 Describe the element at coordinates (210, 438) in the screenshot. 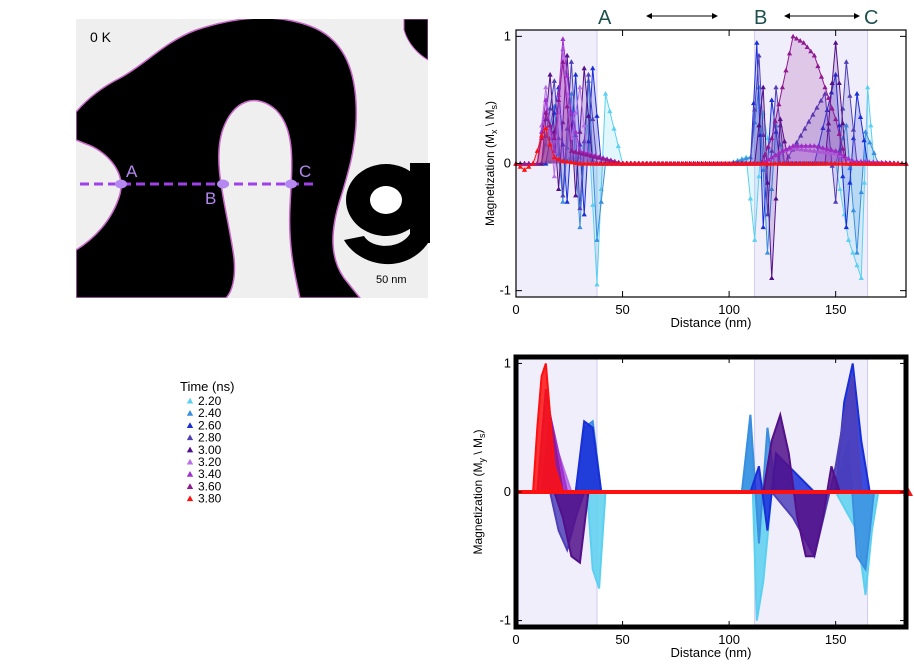

I see `legend-label: 2.80` at that location.